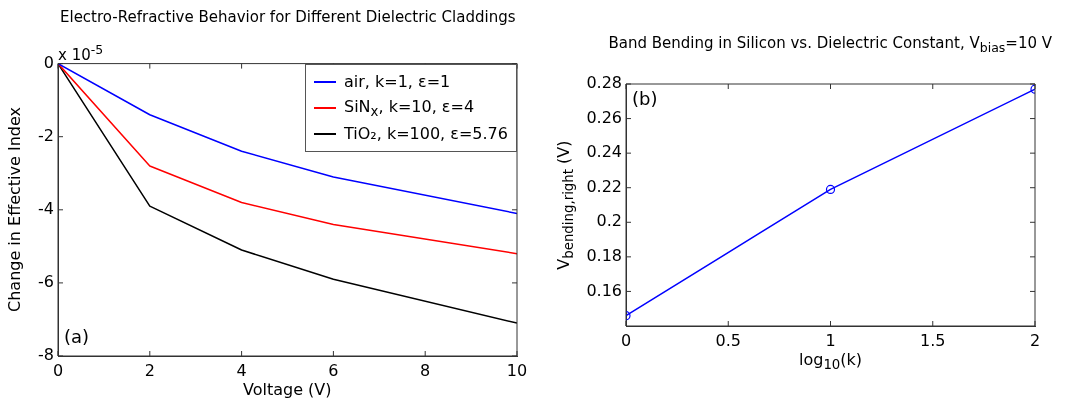  Describe the element at coordinates (830, 340) in the screenshot. I see `x-tick-label: 1` at that location.